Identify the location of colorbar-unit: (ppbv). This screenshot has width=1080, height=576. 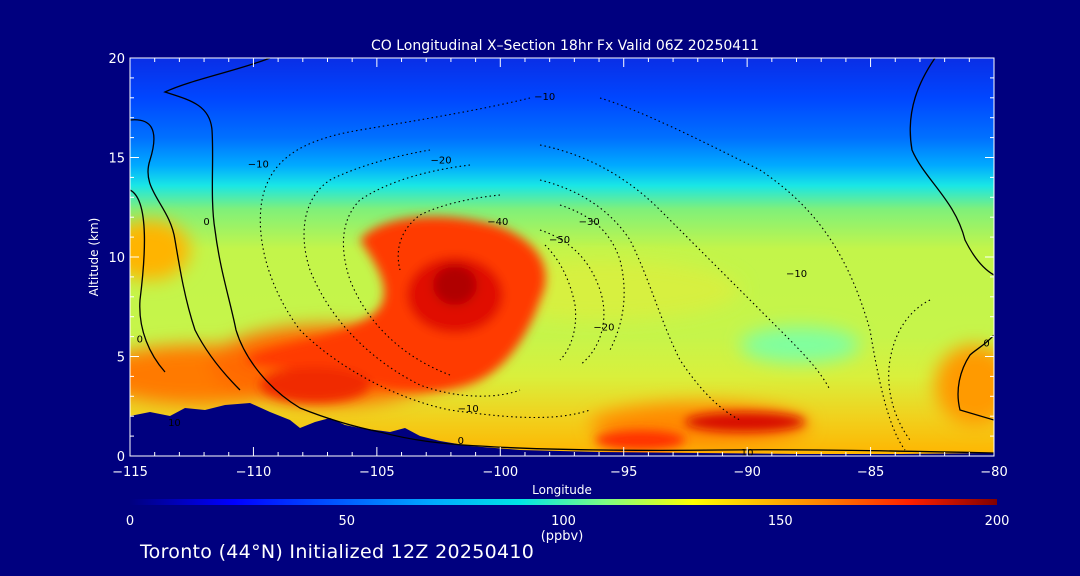
(562, 536).